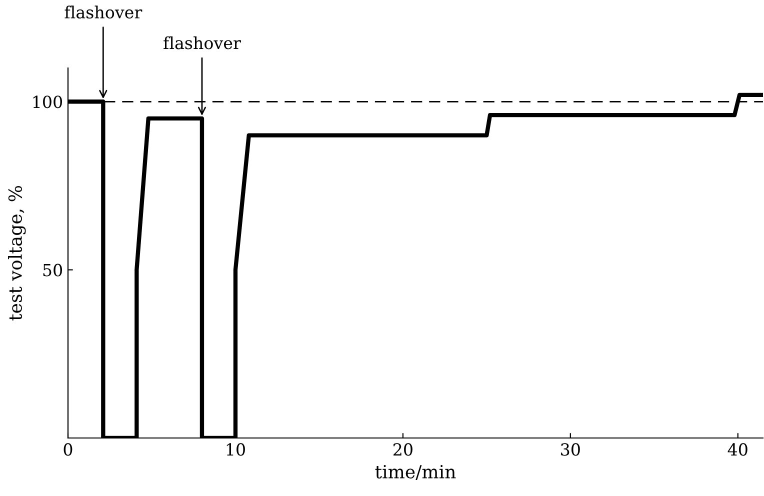  Describe the element at coordinates (17, 253) in the screenshot. I see `y-axis-title: test voltage, %` at that location.